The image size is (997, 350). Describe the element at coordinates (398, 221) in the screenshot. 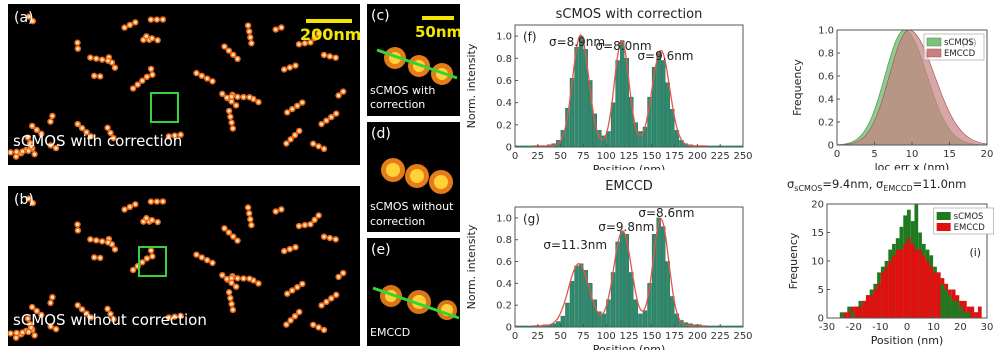

I see `panel-d-caption-line2: correction` at that location.